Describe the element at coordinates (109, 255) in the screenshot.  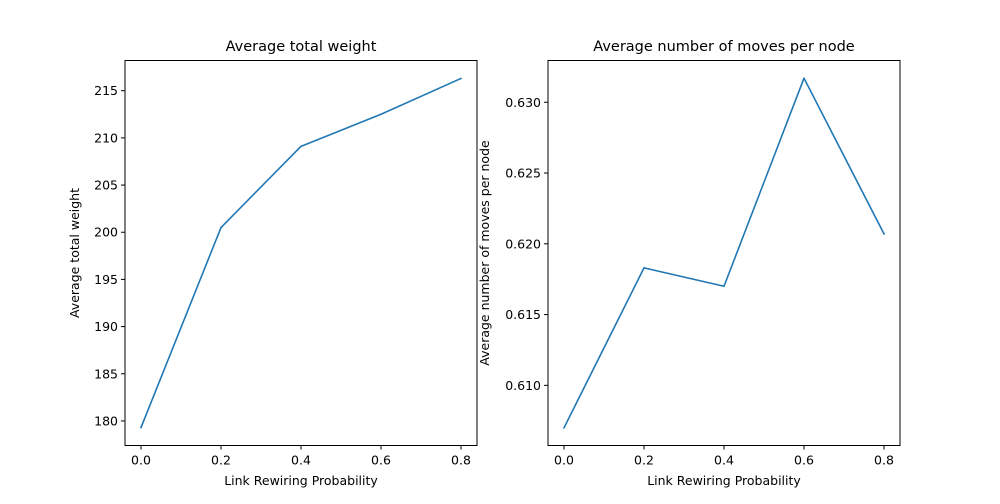
I see `y-tick-group: 180 185 190 195 200 205 210 215` at that location.